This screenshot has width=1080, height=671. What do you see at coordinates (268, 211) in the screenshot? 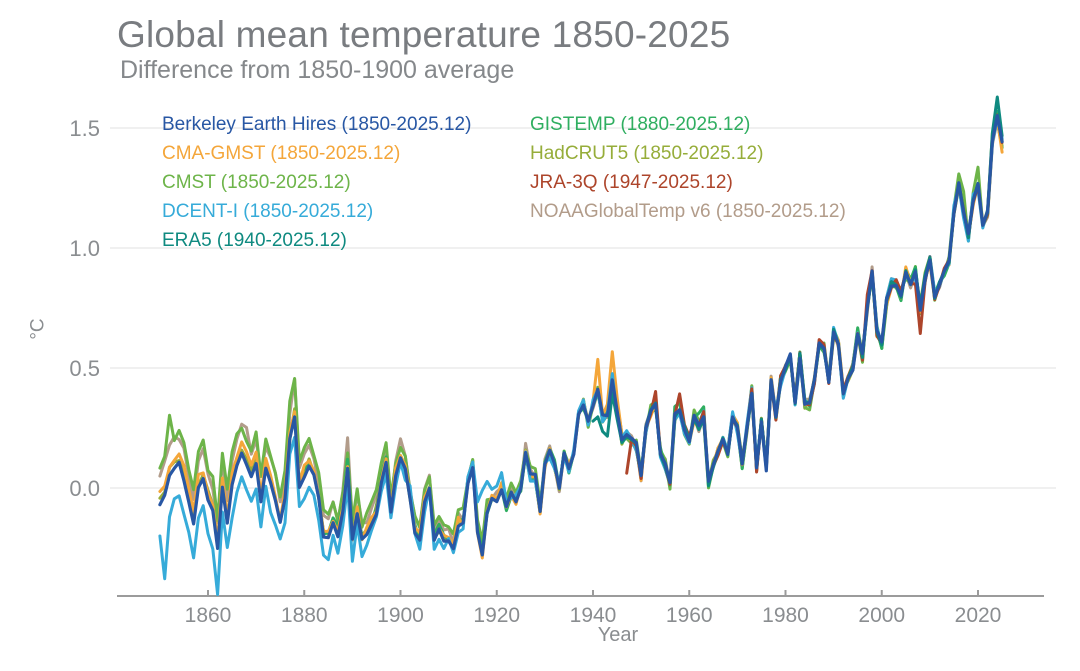
I see `legend-item-dcent: DCENT-I (1850-2025.12)` at bounding box center [268, 211].